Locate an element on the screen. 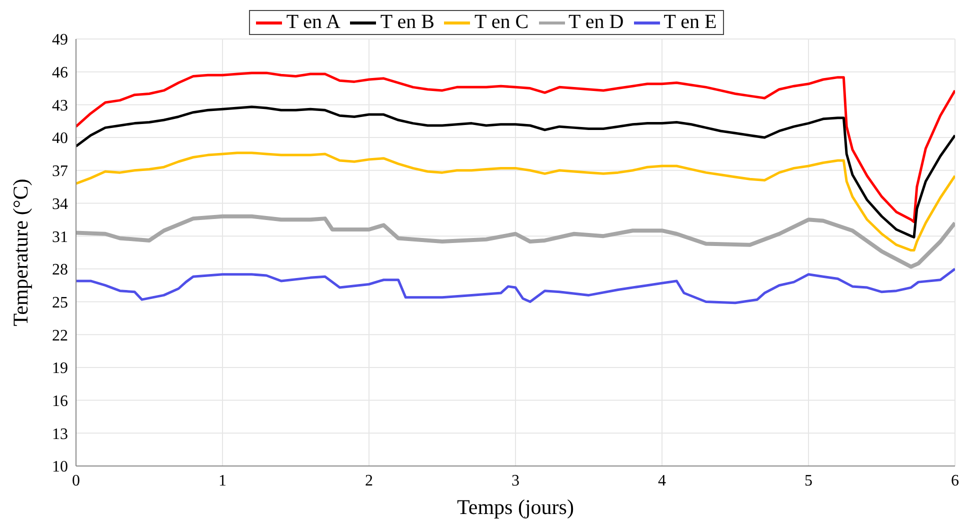 This screenshot has width=959, height=524. y-tick-label: 49 is located at coordinates (60, 40).